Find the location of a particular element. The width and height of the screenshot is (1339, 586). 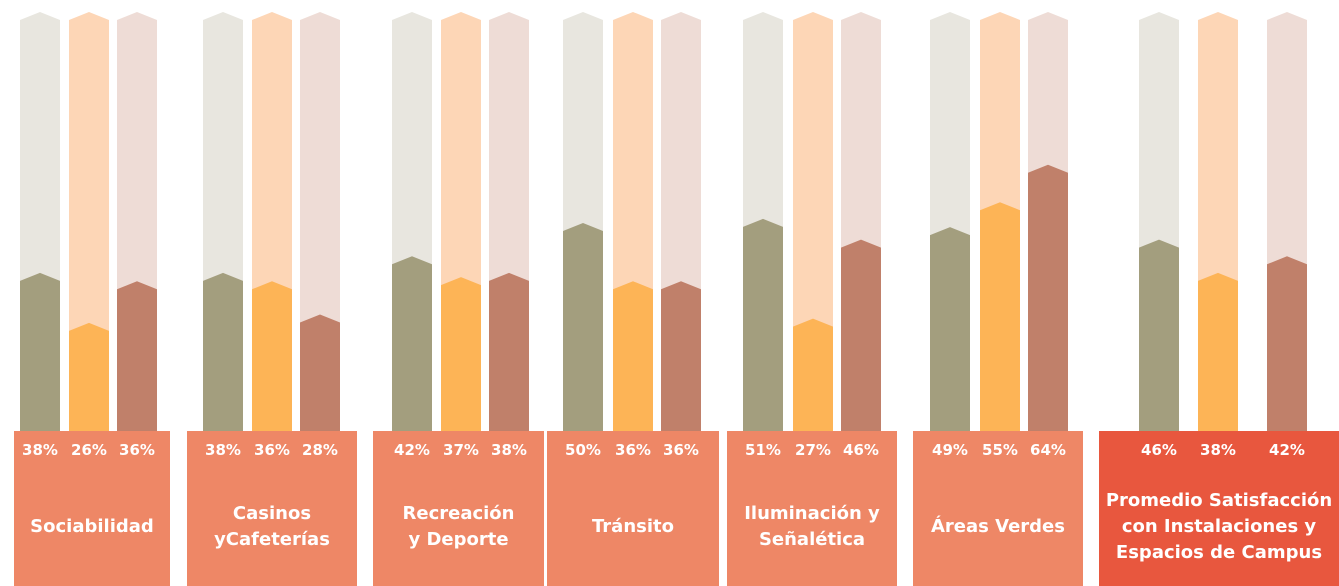

category-label: Recreación y Deporte is located at coordinates (458, 526).